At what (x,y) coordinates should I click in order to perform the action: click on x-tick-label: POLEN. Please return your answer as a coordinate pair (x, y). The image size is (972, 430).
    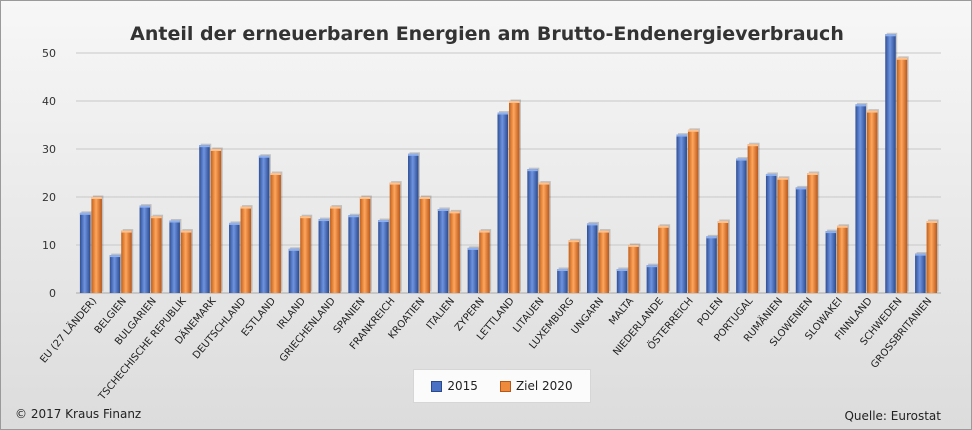
    Looking at the image, I should click on (711, 312).